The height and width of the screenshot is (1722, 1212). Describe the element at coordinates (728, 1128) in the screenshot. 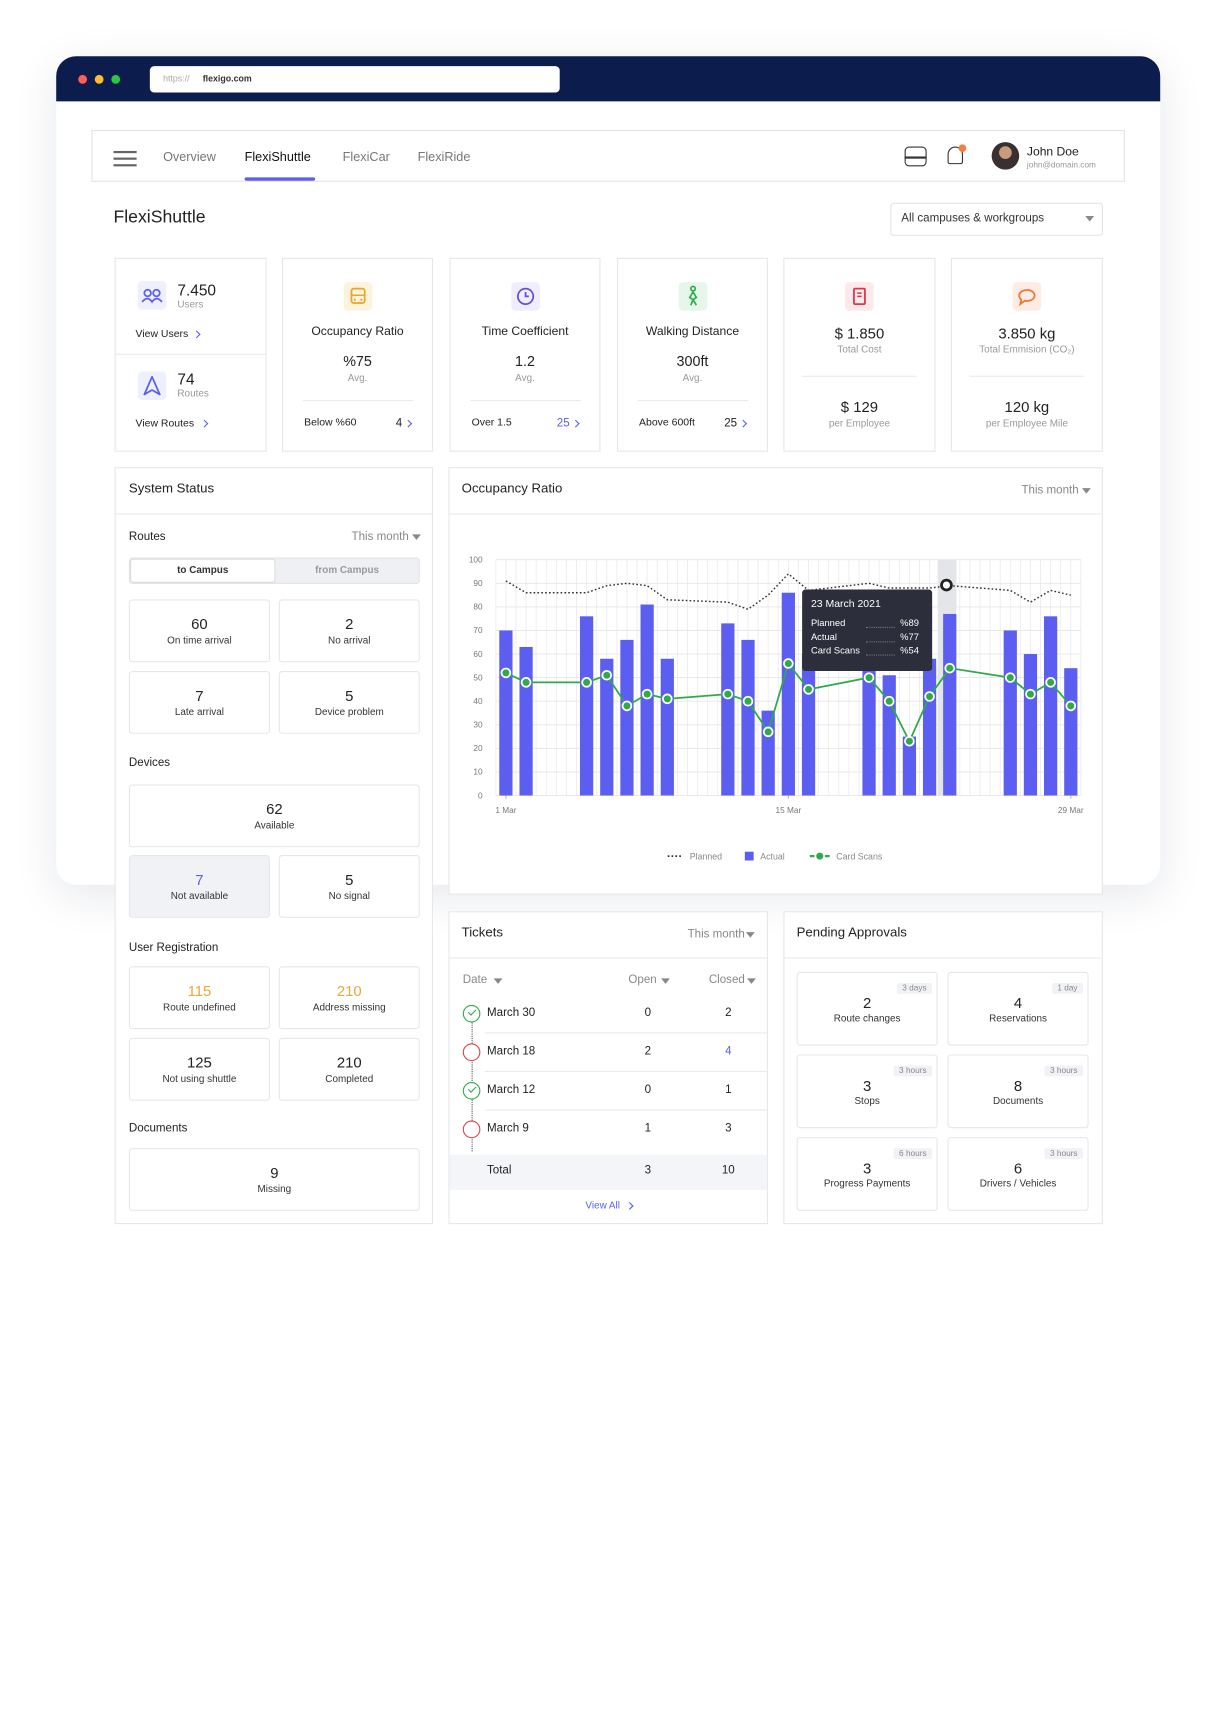

I see `ticket-closed: 3` at that location.